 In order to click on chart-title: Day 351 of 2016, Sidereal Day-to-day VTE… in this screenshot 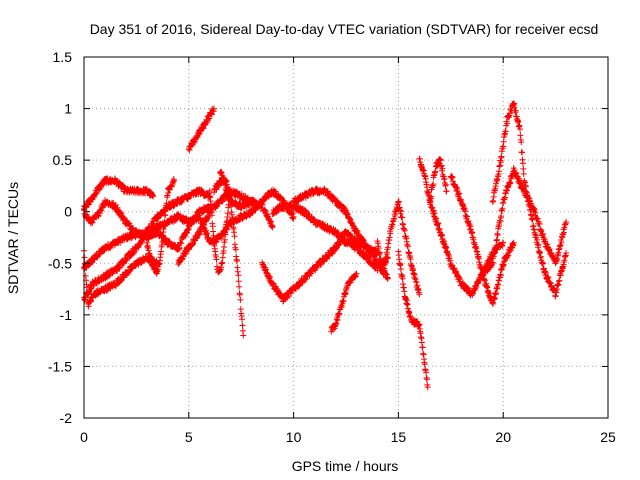, I will do `click(344, 29)`.